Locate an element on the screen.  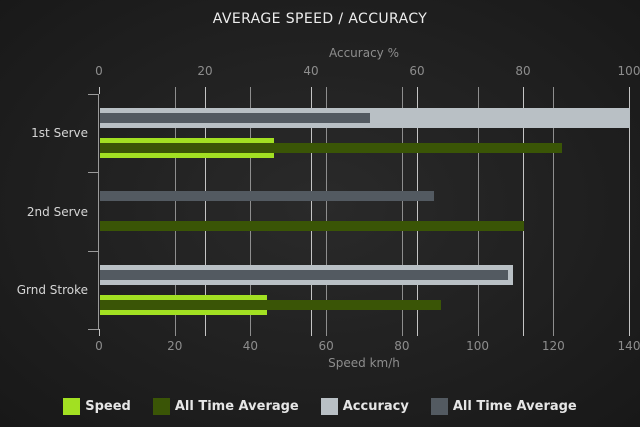
legend-swatch-speed is located at coordinates (72, 406).